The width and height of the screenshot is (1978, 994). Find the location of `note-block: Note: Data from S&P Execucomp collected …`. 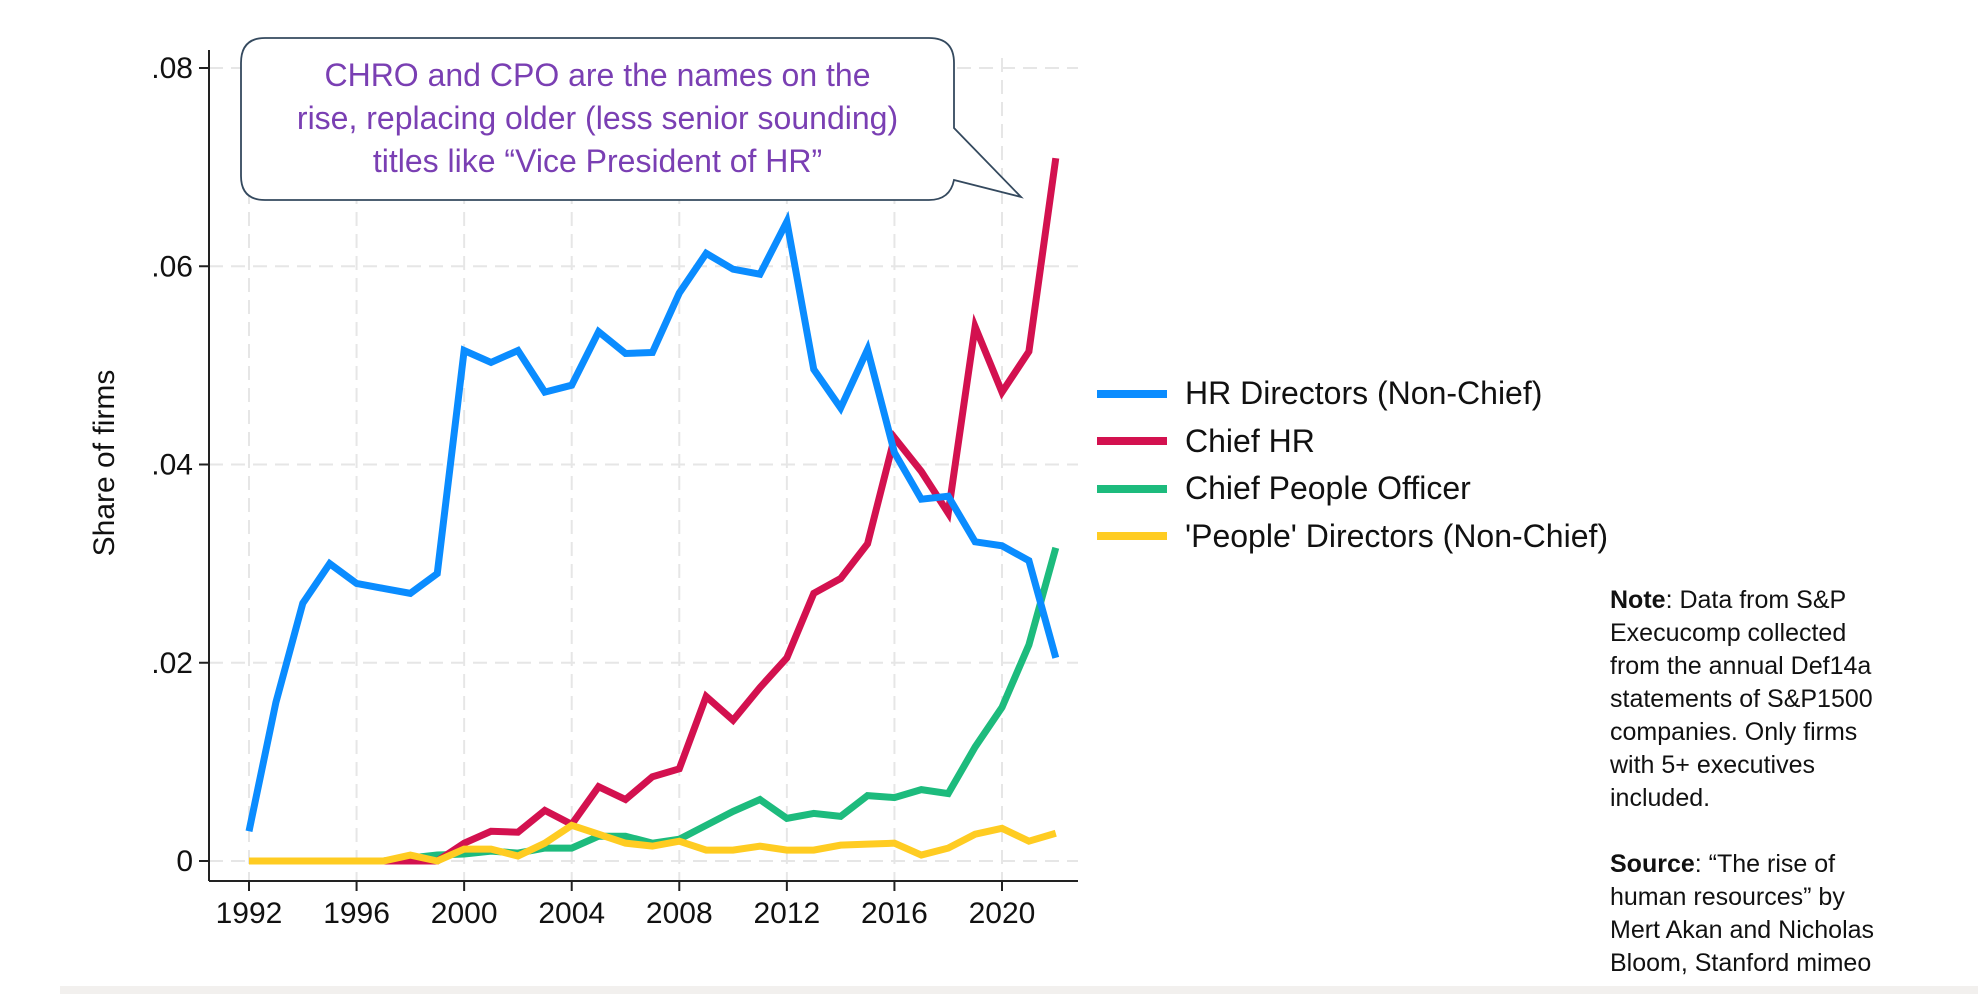

note-block: Note: Data from S&P Execucomp collected … is located at coordinates (1742, 782).